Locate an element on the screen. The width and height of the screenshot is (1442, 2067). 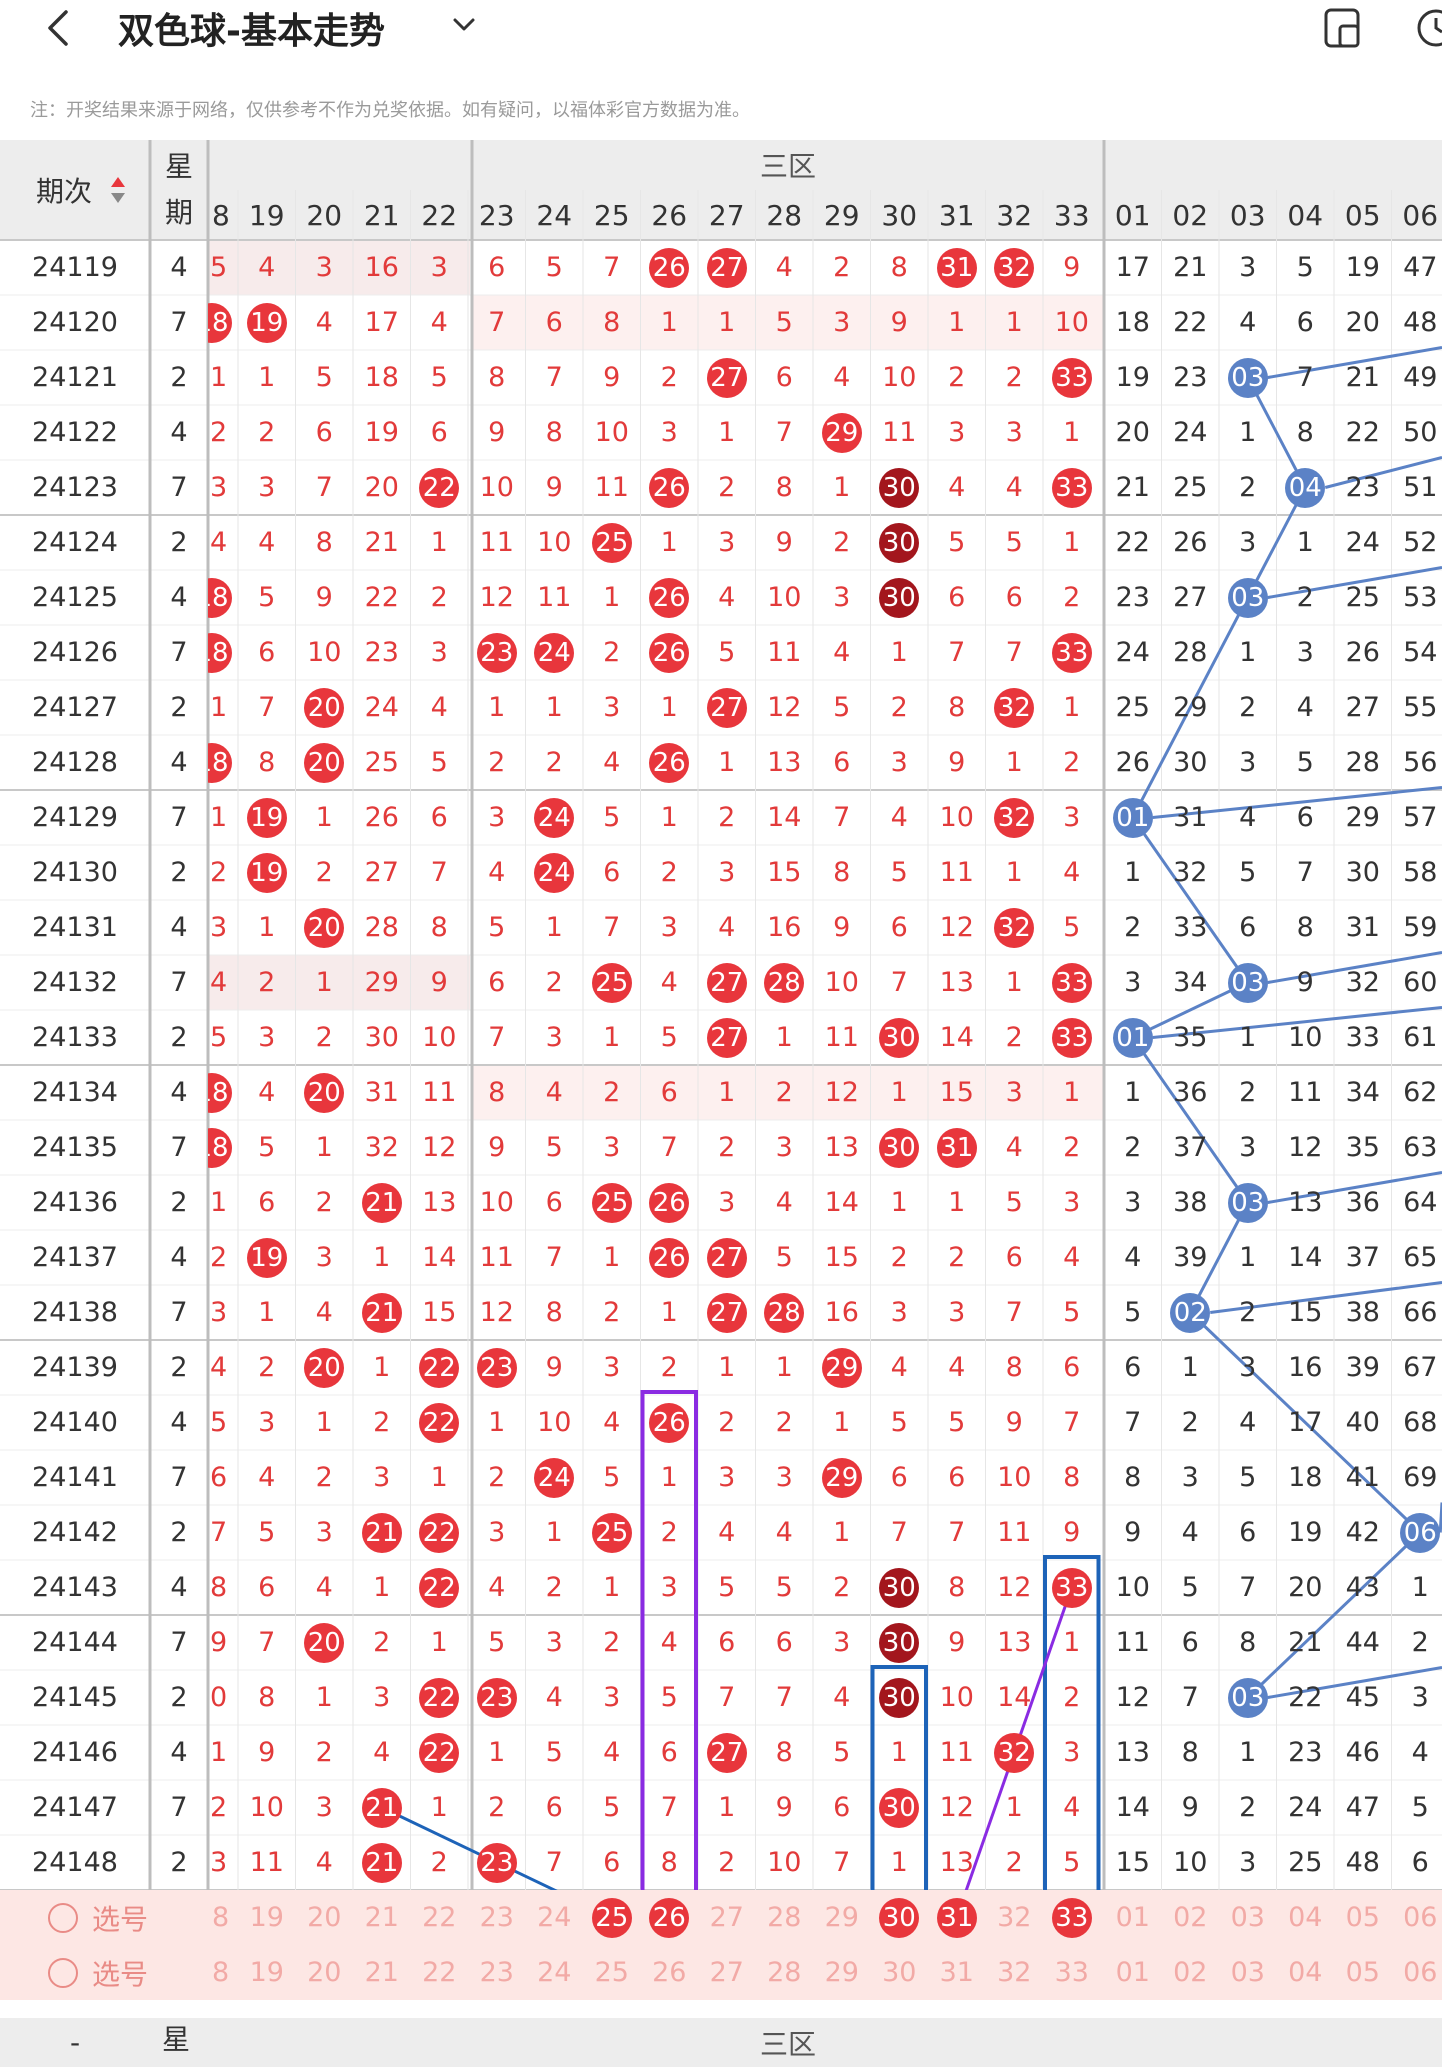
red-ball: 27 is located at coordinates (726, 267).